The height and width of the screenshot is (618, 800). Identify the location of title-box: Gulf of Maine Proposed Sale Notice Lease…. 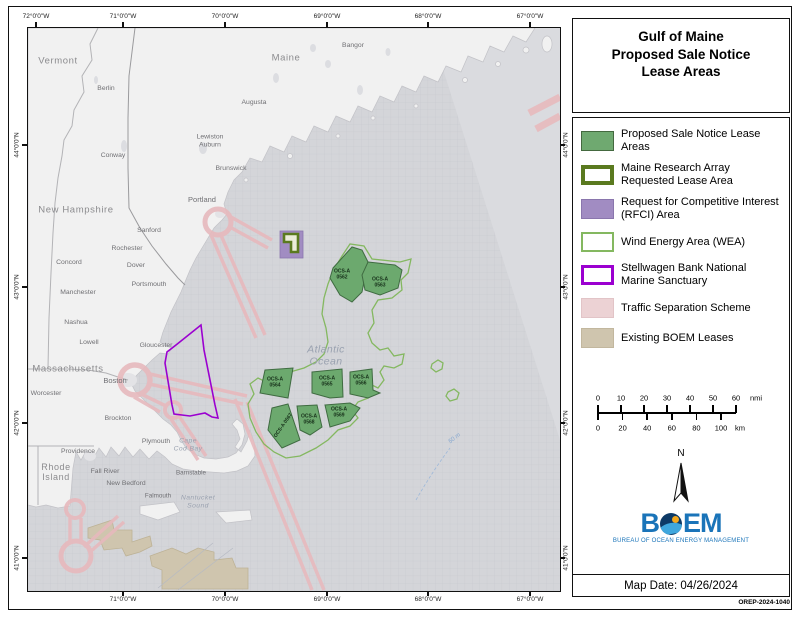
(681, 65).